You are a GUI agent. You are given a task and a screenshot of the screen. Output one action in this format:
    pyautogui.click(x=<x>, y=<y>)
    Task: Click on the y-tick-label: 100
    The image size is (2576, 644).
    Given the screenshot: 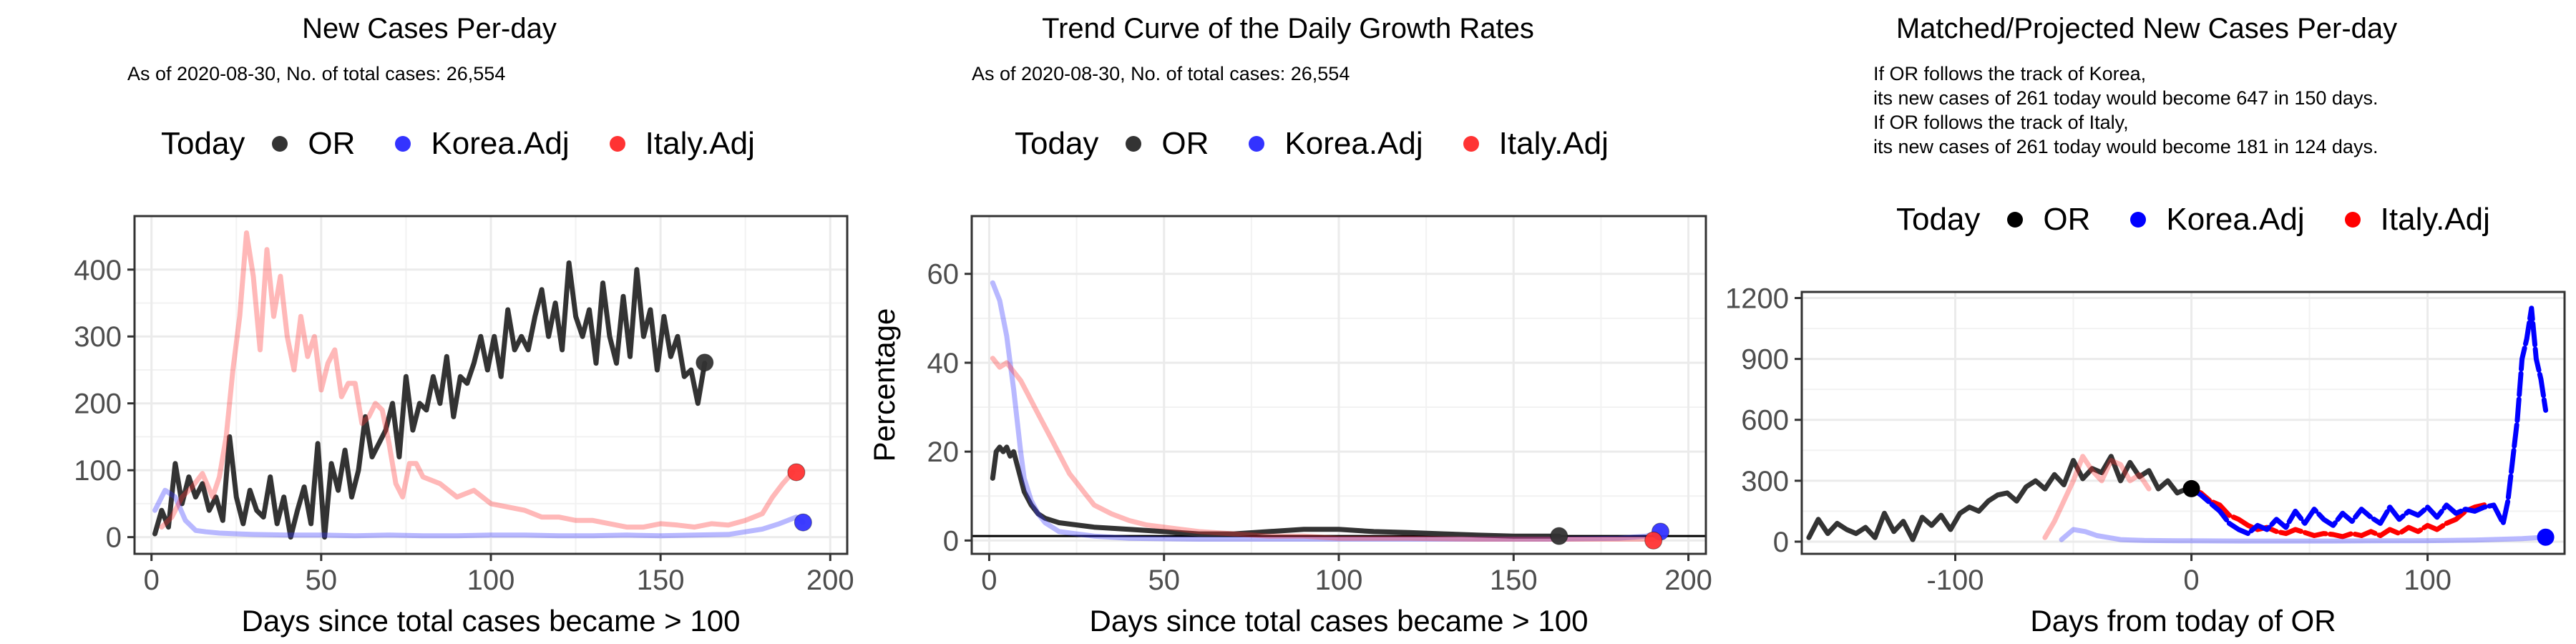 What is the action you would take?
    pyautogui.click(x=98, y=471)
    